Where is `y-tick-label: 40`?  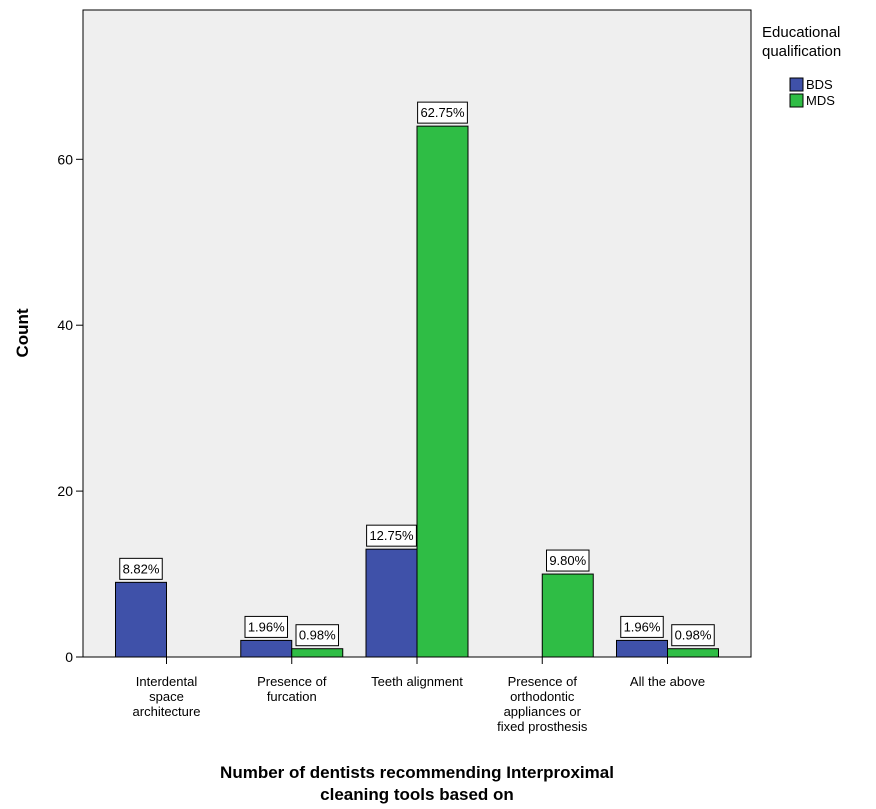
y-tick-label: 40 is located at coordinates (65, 325).